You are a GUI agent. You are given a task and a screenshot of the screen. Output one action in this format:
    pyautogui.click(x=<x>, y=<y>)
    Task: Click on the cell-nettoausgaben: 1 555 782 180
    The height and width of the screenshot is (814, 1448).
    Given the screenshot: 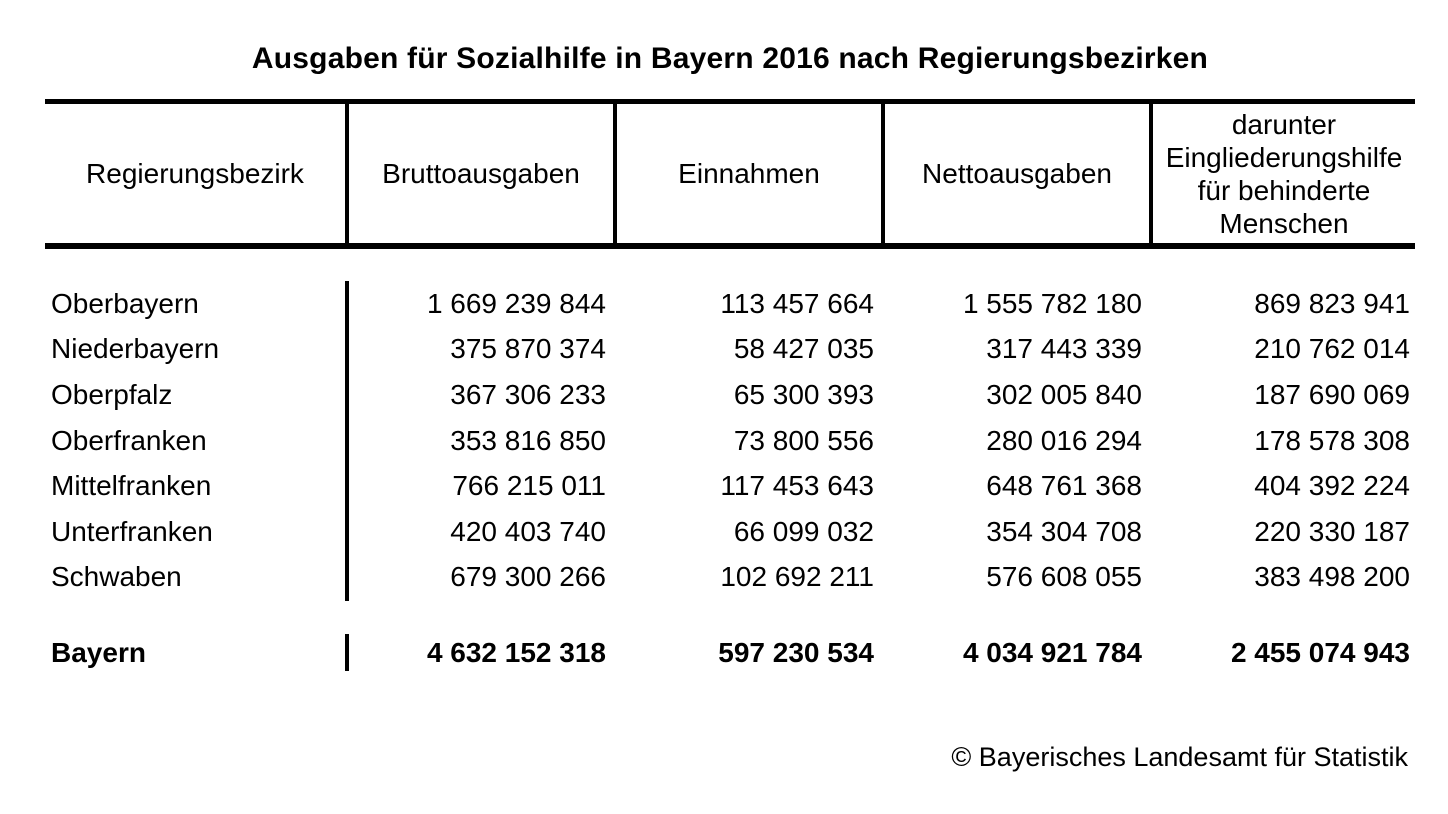 What is the action you would take?
    pyautogui.click(x=1052, y=303)
    